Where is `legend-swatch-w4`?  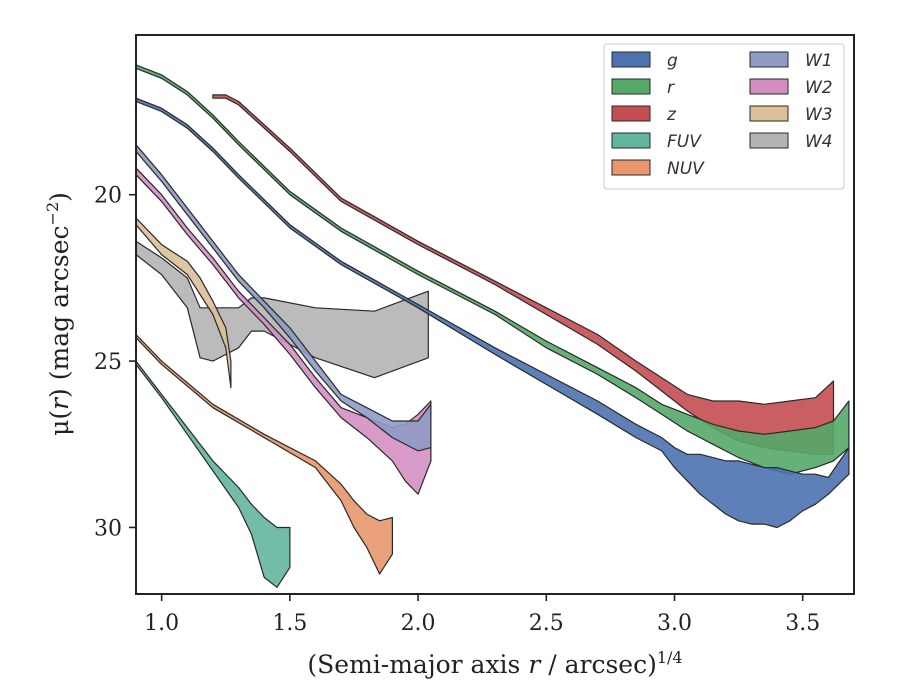 legend-swatch-w4 is located at coordinates (769, 140).